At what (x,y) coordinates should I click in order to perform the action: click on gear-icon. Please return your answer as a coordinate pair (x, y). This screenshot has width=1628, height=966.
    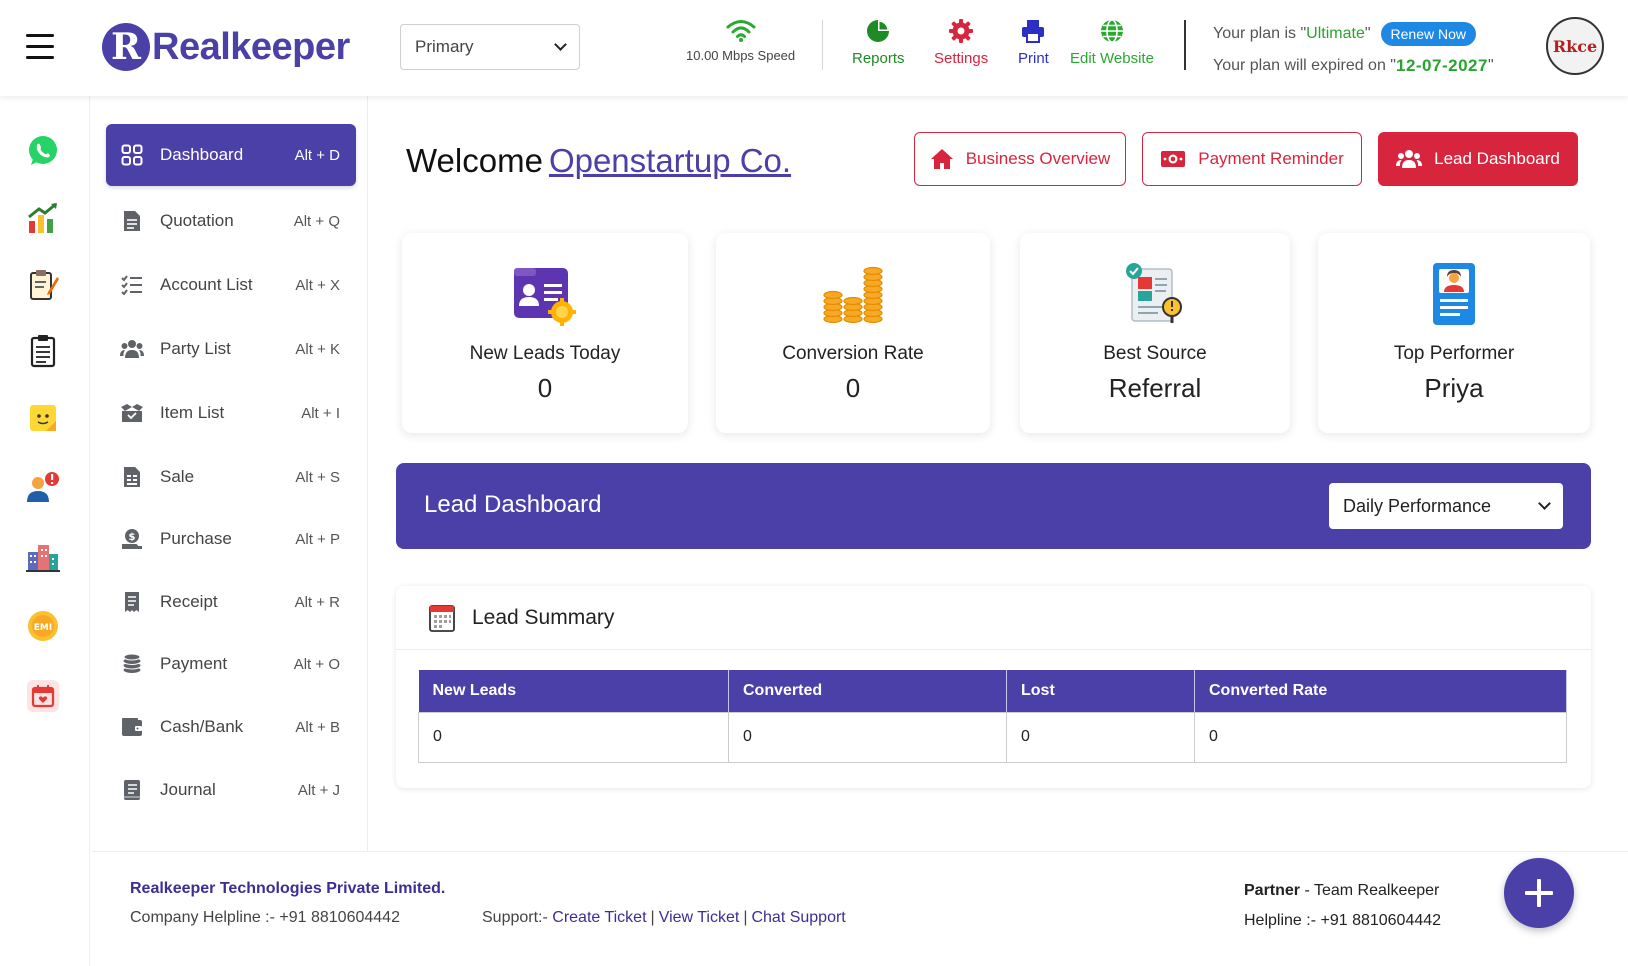
    Looking at the image, I should click on (961, 31).